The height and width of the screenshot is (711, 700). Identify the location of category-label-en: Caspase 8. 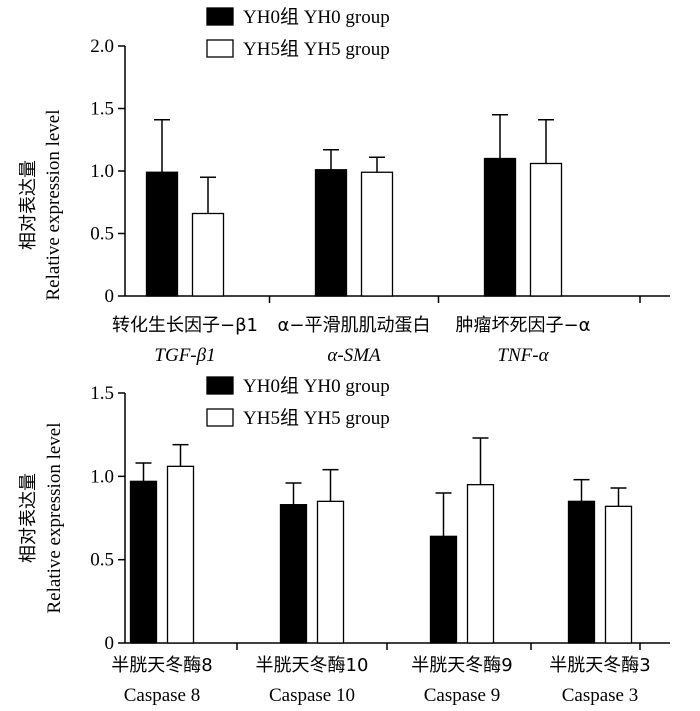
(162, 695).